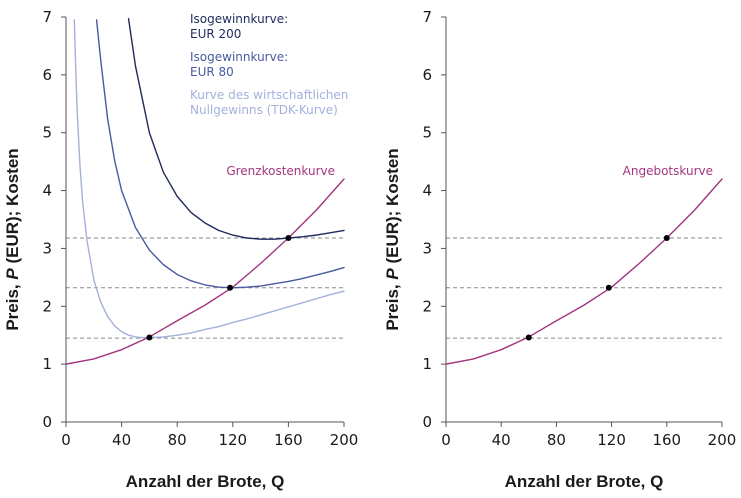 This screenshot has height=498, width=741. Describe the element at coordinates (205, 271) in the screenshot. I see `series-line-grenzkostenkurve` at that location.